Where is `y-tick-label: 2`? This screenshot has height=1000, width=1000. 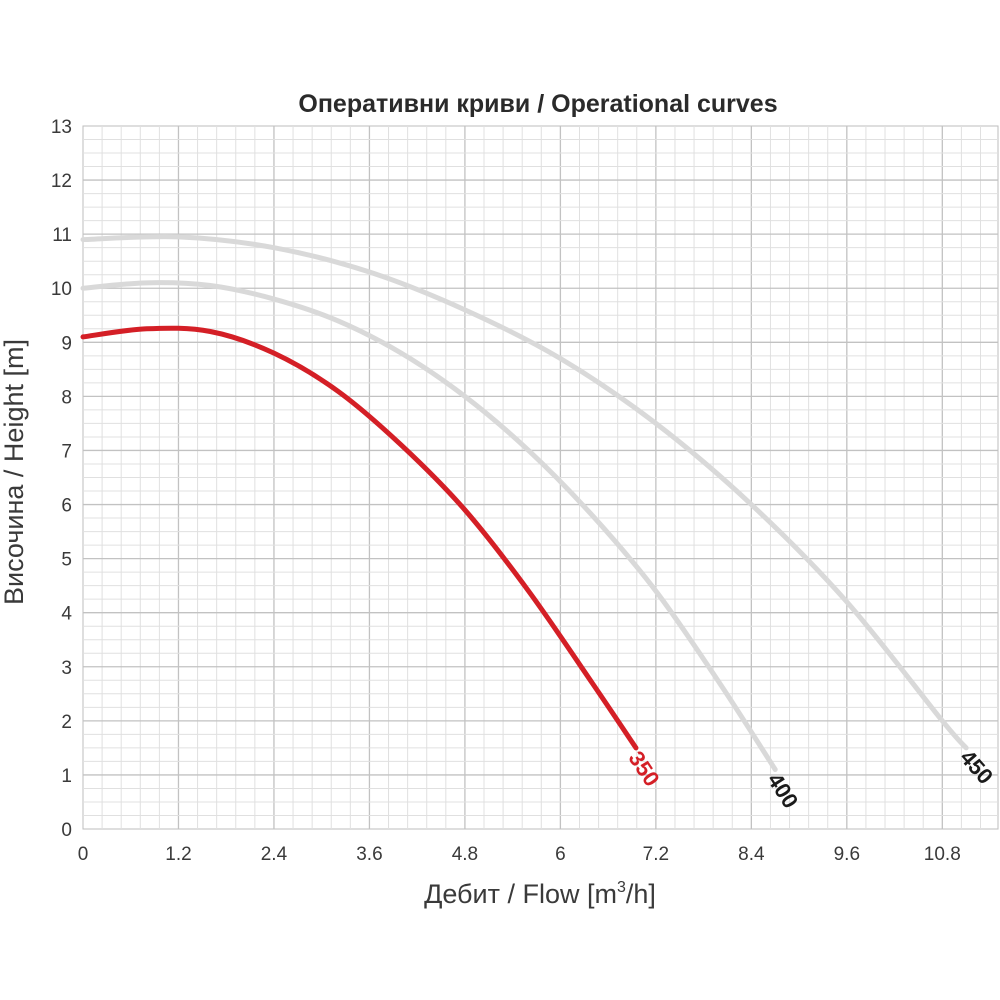 y-tick-label: 2 is located at coordinates (66, 722).